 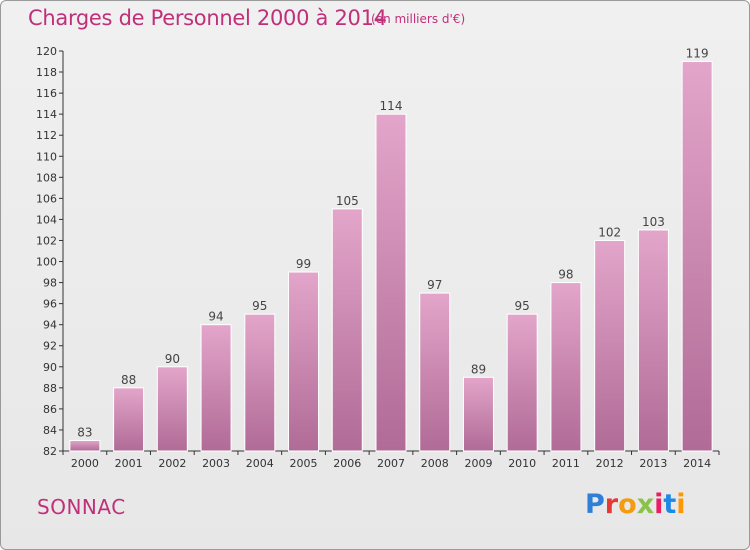 What do you see at coordinates (50, 367) in the screenshot?
I see `y-tick-label: 90` at bounding box center [50, 367].